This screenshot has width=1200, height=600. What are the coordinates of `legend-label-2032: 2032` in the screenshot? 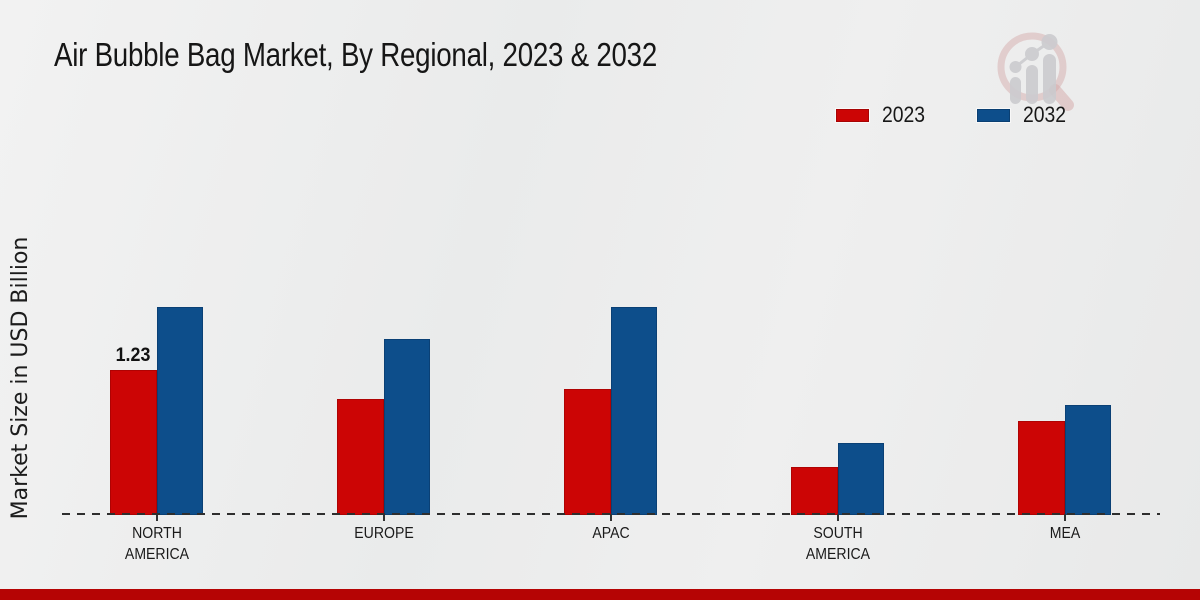 It's located at (1044, 114).